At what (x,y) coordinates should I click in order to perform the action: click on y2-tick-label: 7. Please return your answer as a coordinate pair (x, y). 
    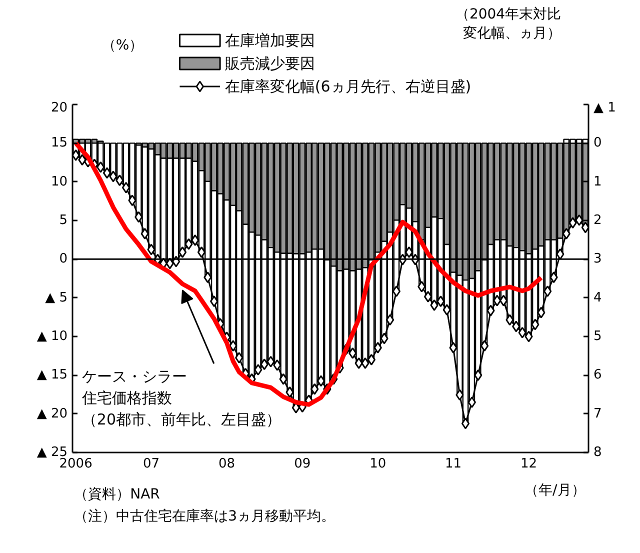
    Looking at the image, I should click on (598, 414).